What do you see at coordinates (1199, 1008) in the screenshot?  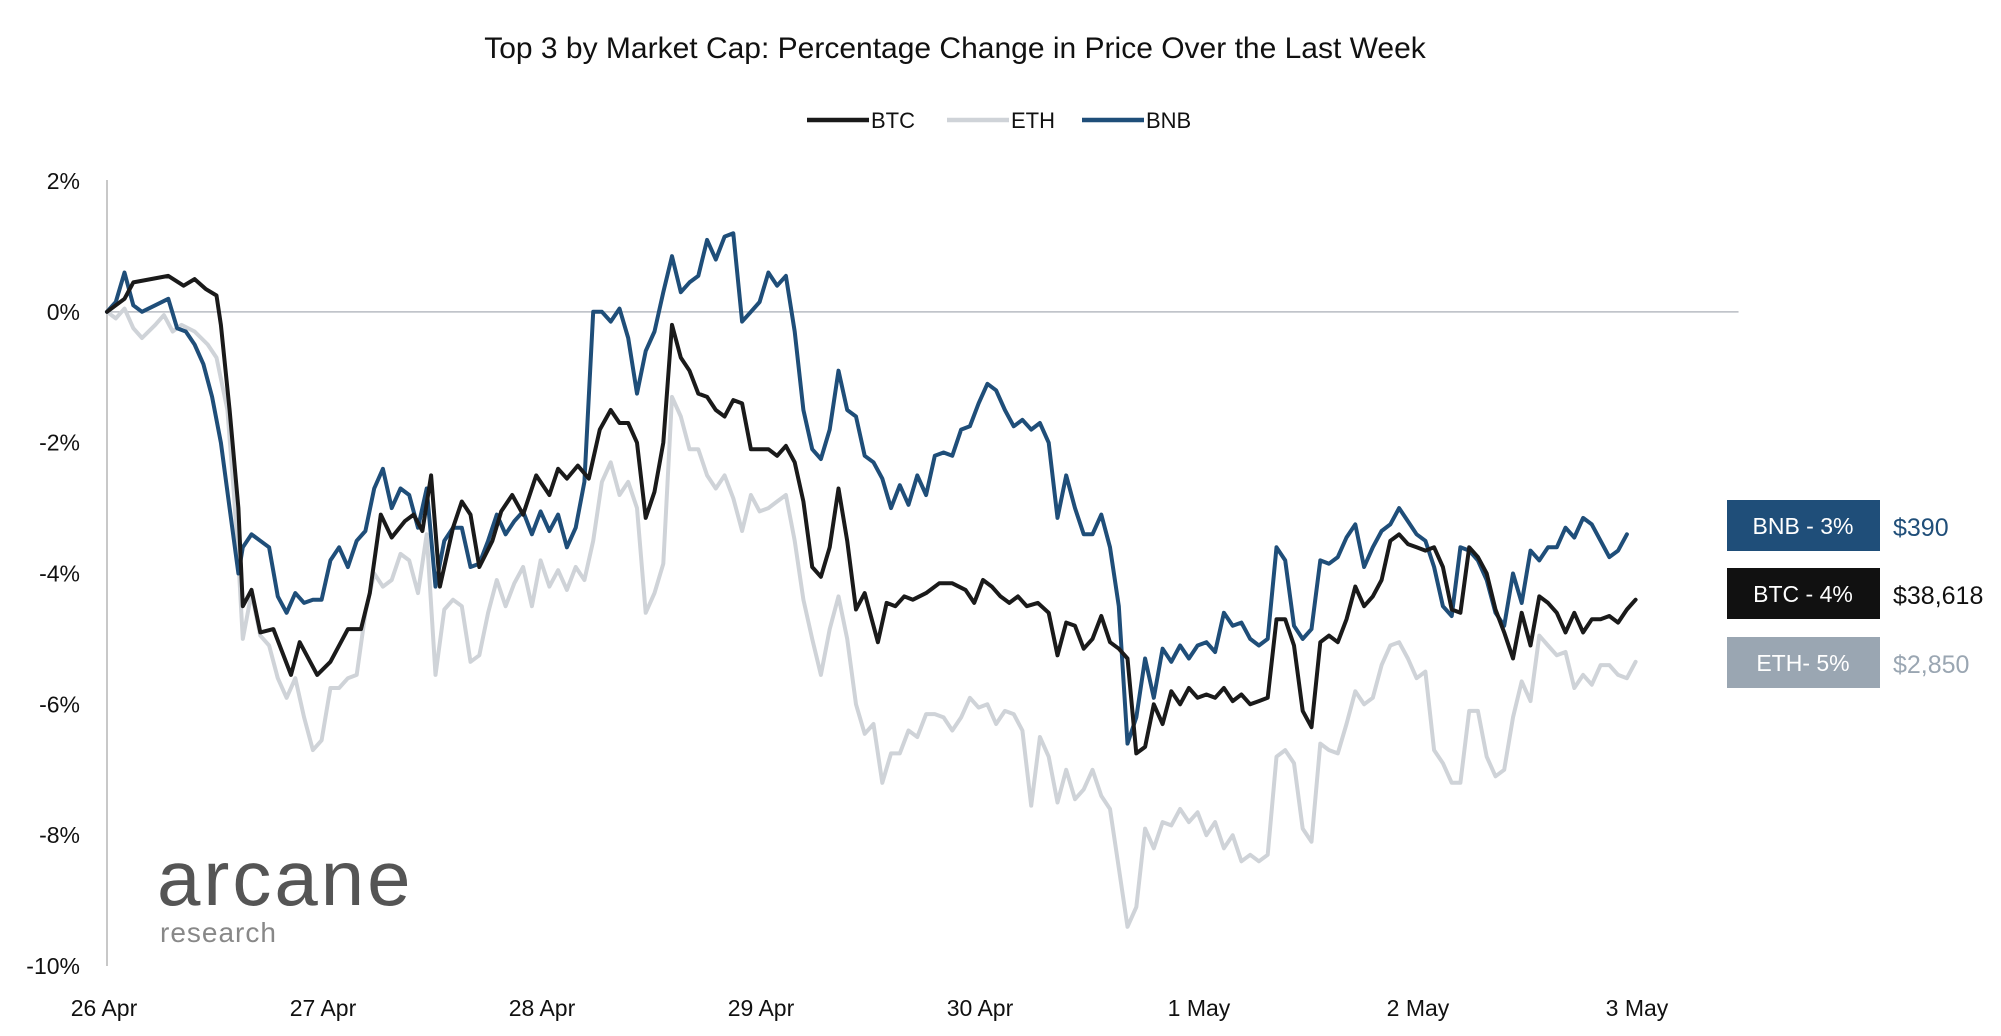 I see `x-tick-label: 1 May` at bounding box center [1199, 1008].